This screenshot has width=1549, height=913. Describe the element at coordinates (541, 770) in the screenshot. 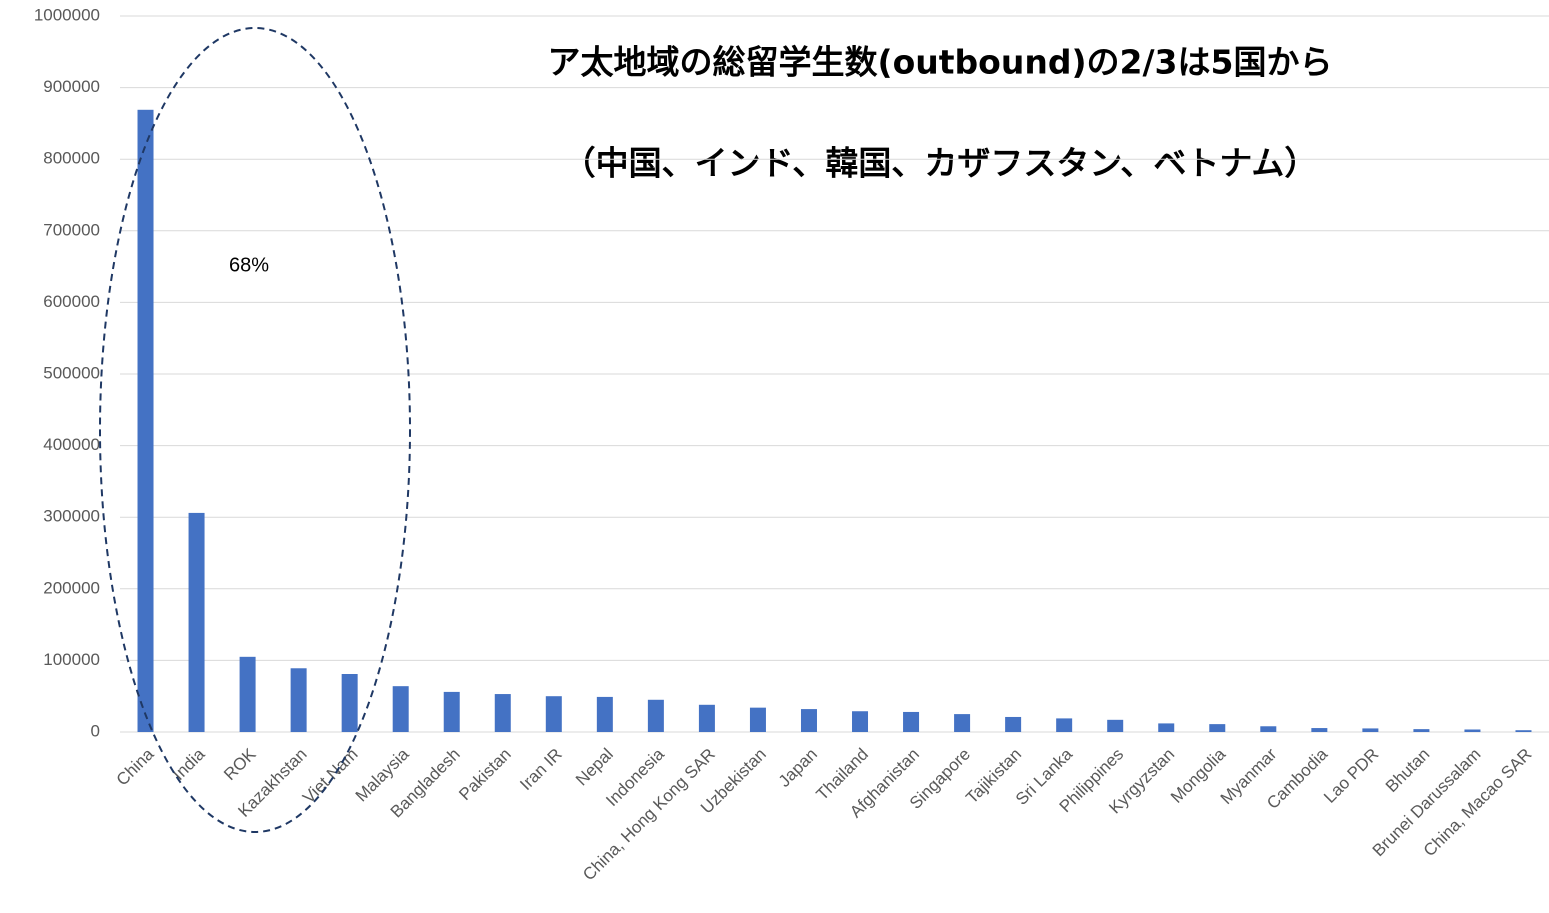

I see `x-tick-label: Iran IR` at that location.